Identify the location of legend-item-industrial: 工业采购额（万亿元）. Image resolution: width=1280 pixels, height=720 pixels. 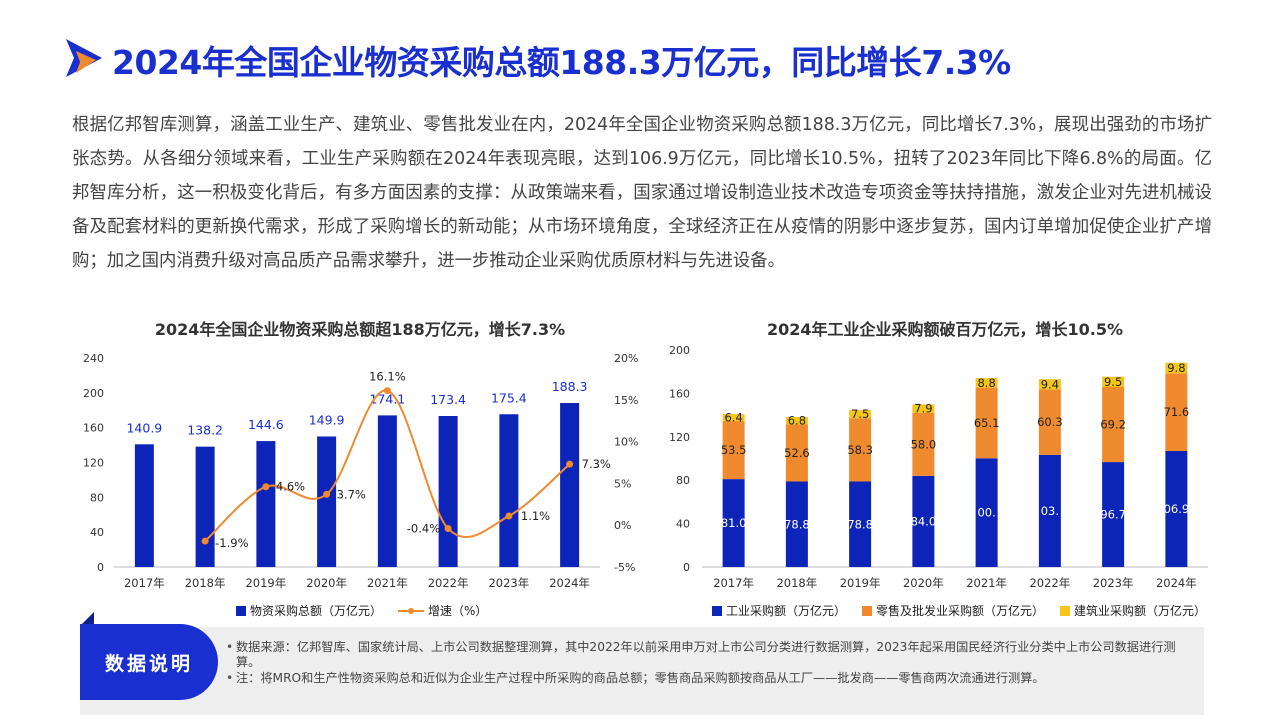
(779, 610).